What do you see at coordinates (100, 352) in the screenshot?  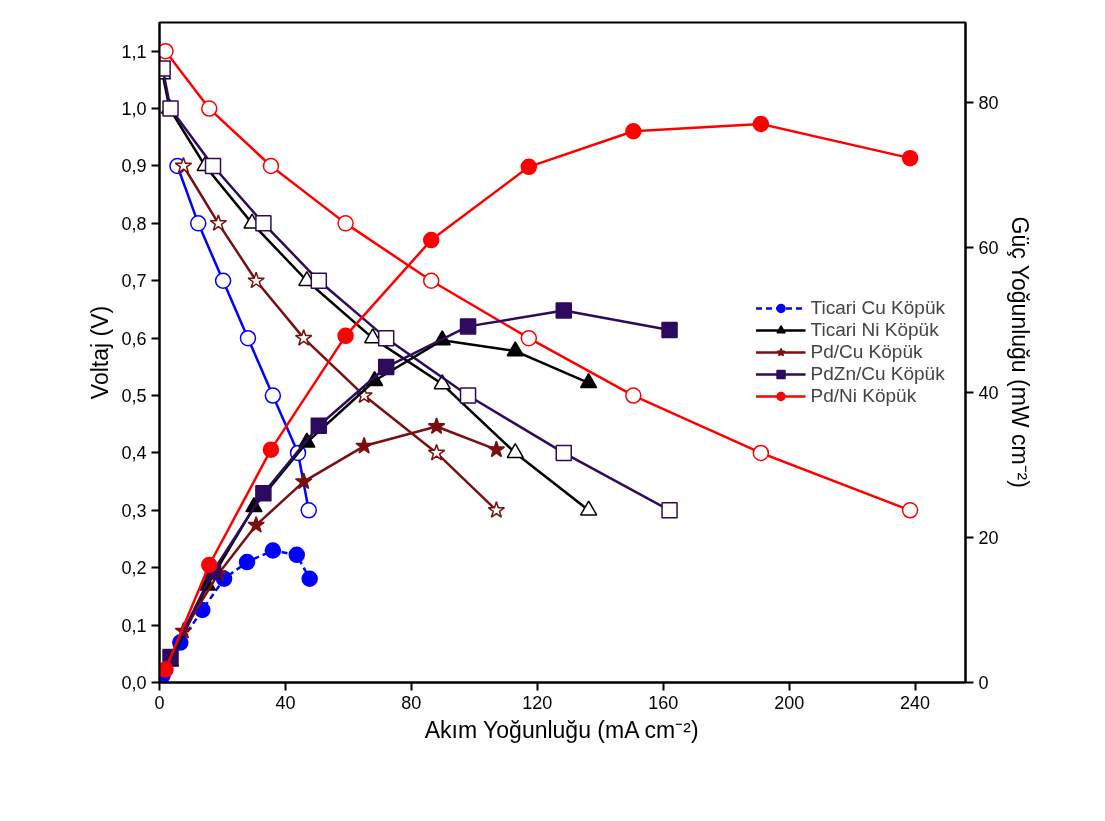 I see `y-axis-title: Voltaj (V)` at bounding box center [100, 352].